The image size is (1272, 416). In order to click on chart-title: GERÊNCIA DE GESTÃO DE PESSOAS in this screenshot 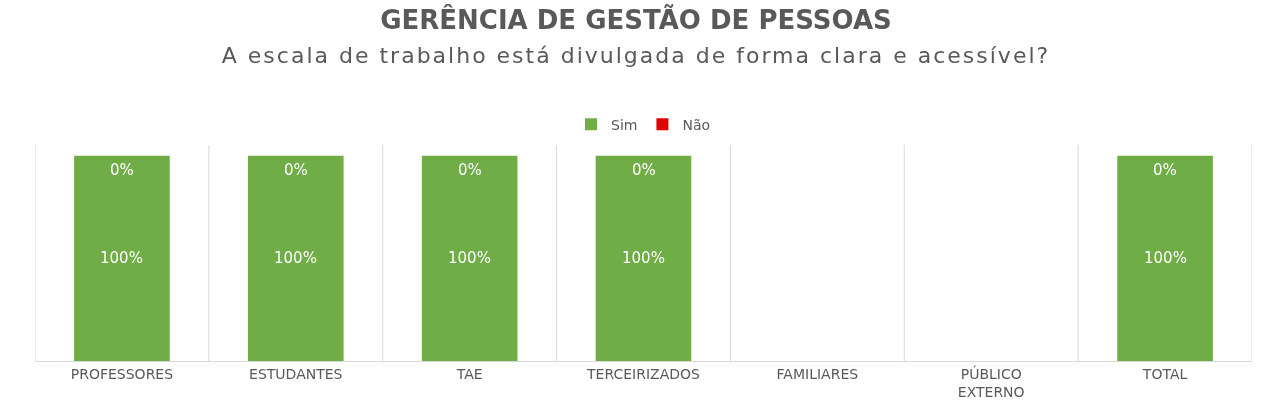, I will do `click(636, 20)`.